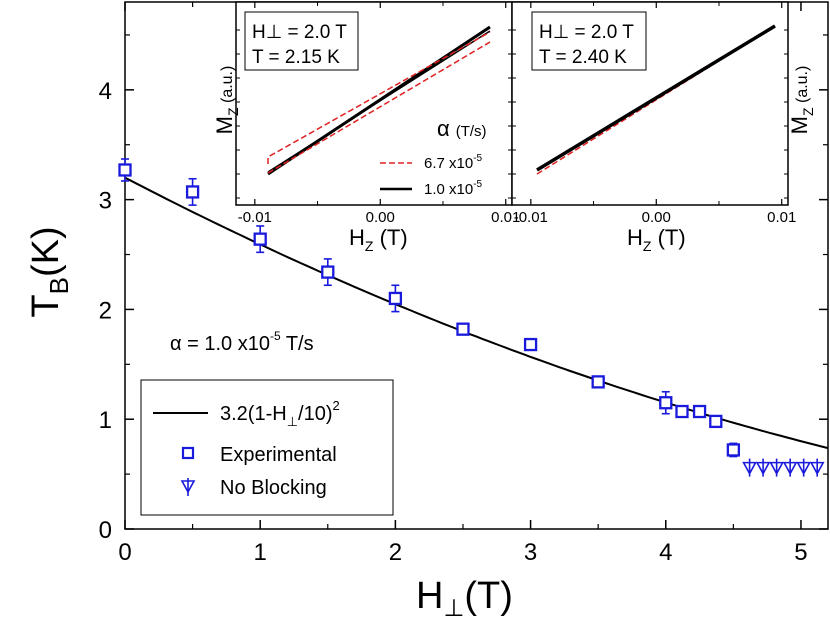 The image size is (830, 618). I want to click on inset-left-y-axis-label: MZ (a.u.), so click(226, 100).